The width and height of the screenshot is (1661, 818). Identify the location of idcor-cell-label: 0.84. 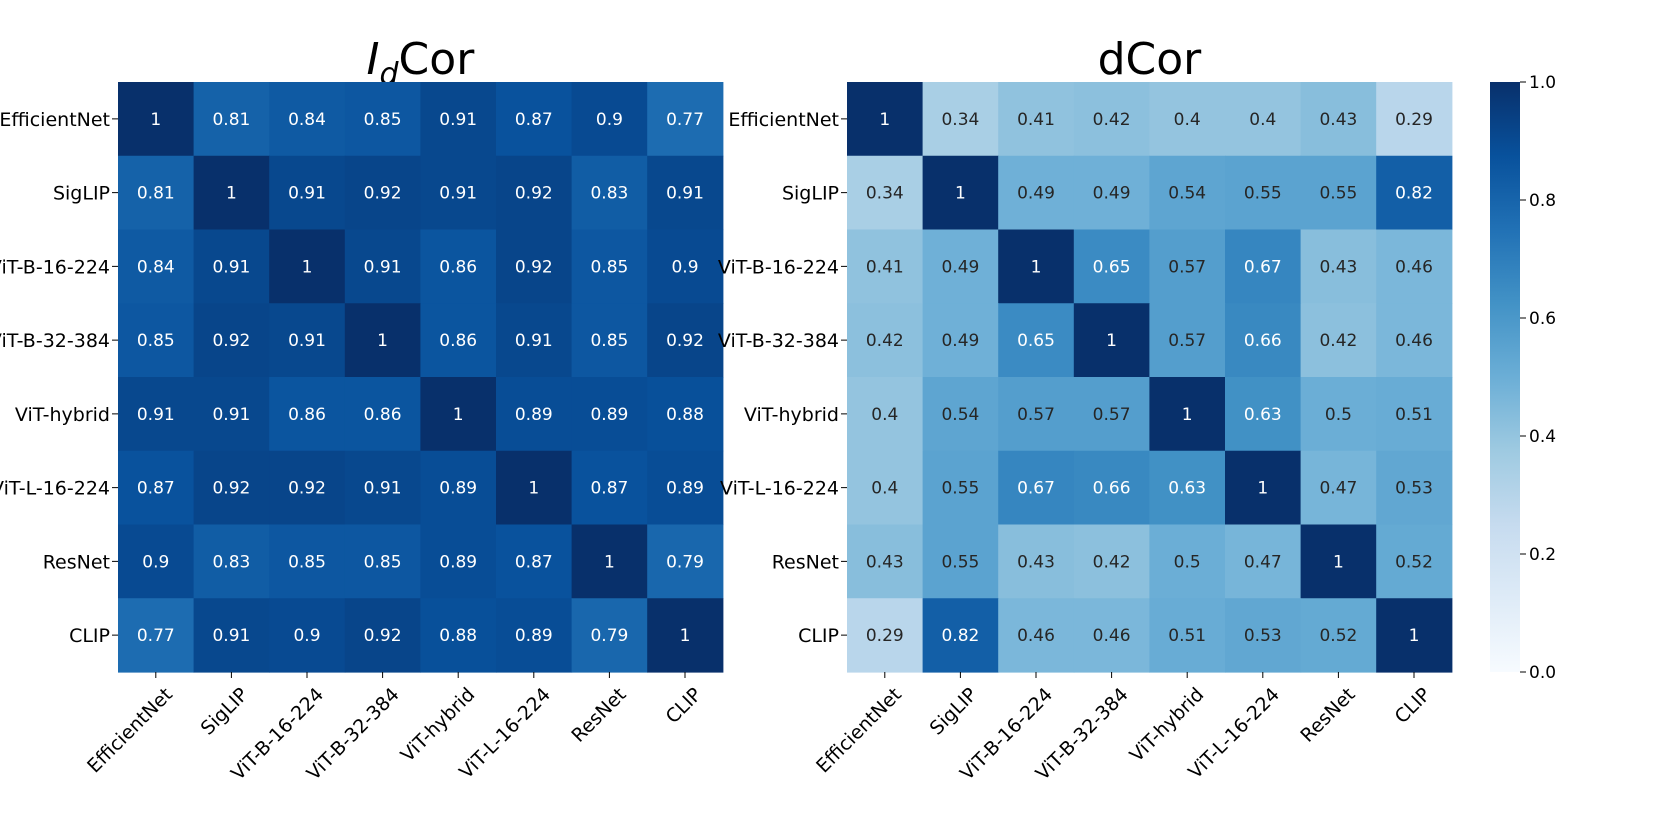
(156, 267).